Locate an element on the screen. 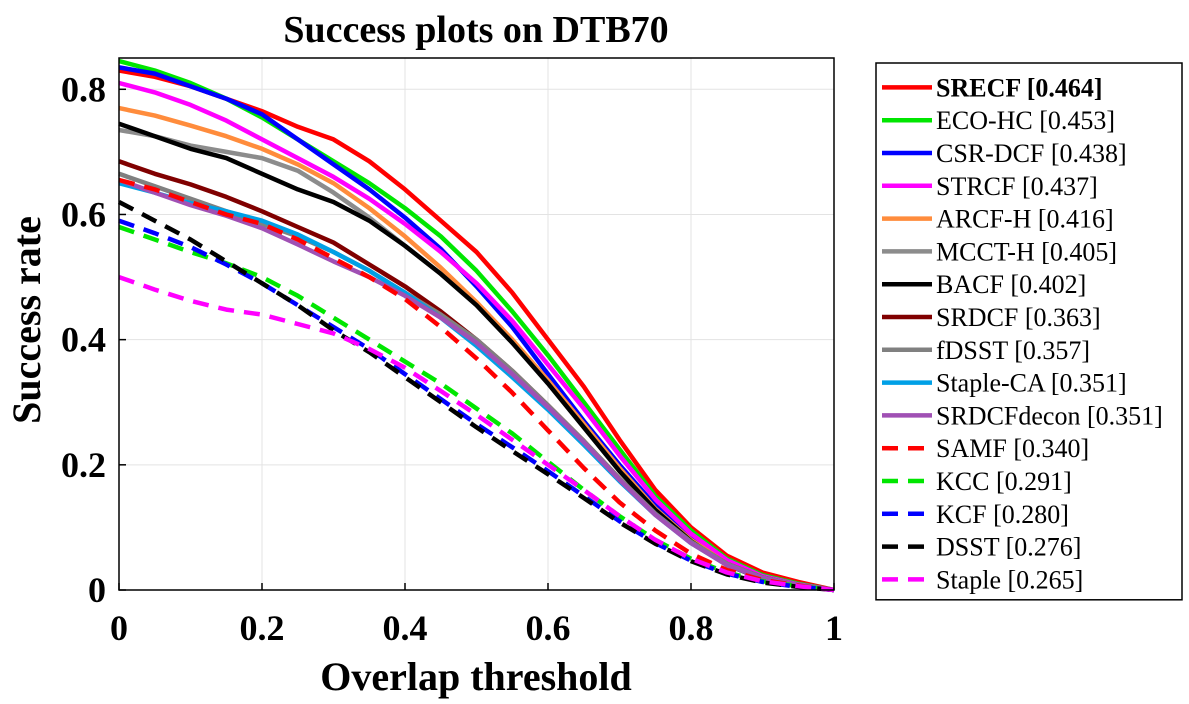 The image size is (1189, 704). legend-label: MCCT-H [0.405] is located at coordinates (1026, 251).